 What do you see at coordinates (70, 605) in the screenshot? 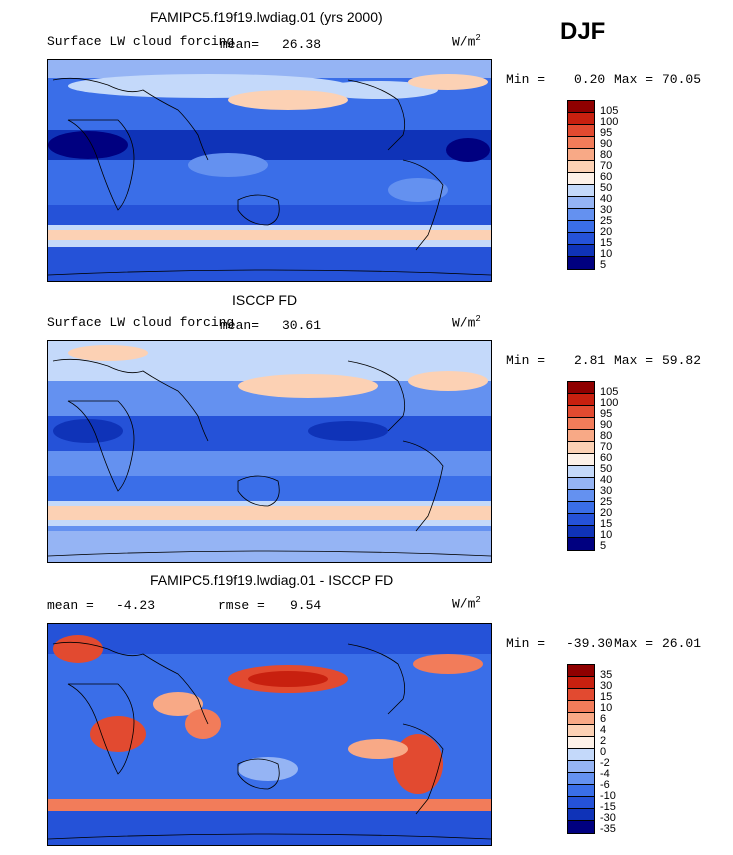
I see `panel3-mean-label: mean =` at bounding box center [70, 605].